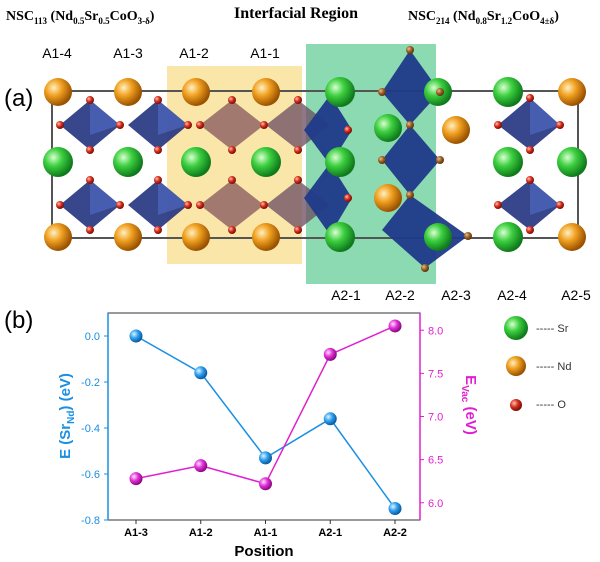  I want to click on left-y-axis: 0.0 -0.2 -0.4 -0.6 -0.8, so click(95, 420).